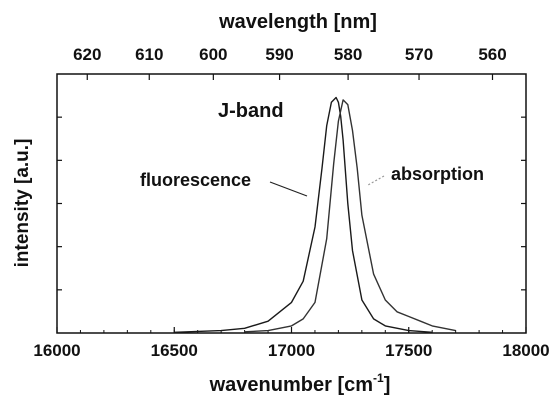 The height and width of the screenshot is (401, 552). Describe the element at coordinates (378, 378) in the screenshot. I see `x-axis-label-exponent: -1` at that location.